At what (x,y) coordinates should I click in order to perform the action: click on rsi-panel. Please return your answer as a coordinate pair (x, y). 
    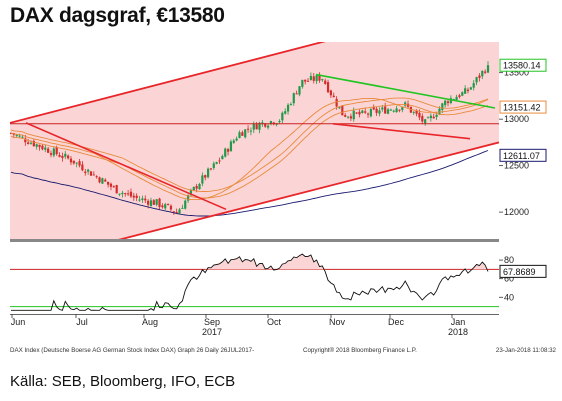
    Looking at the image, I should click on (254, 281).